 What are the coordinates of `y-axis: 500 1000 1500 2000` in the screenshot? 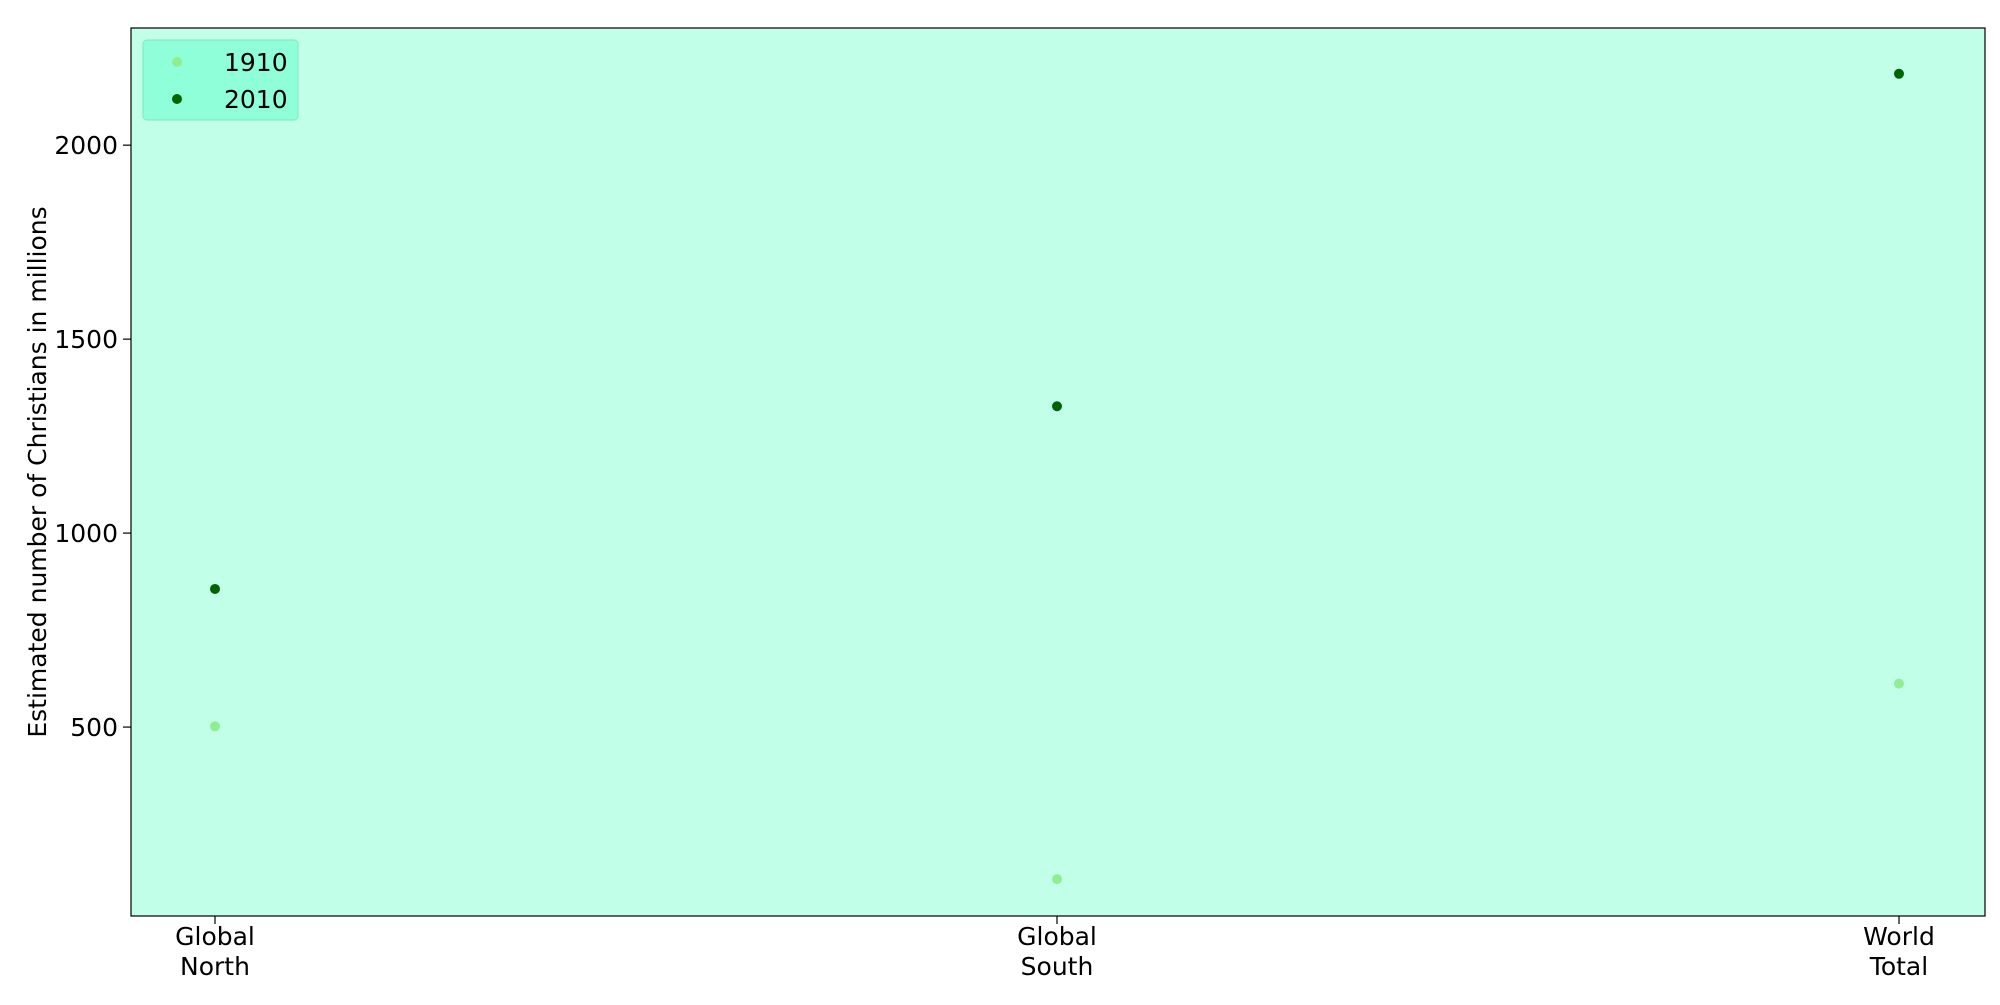 It's located at (92, 436).